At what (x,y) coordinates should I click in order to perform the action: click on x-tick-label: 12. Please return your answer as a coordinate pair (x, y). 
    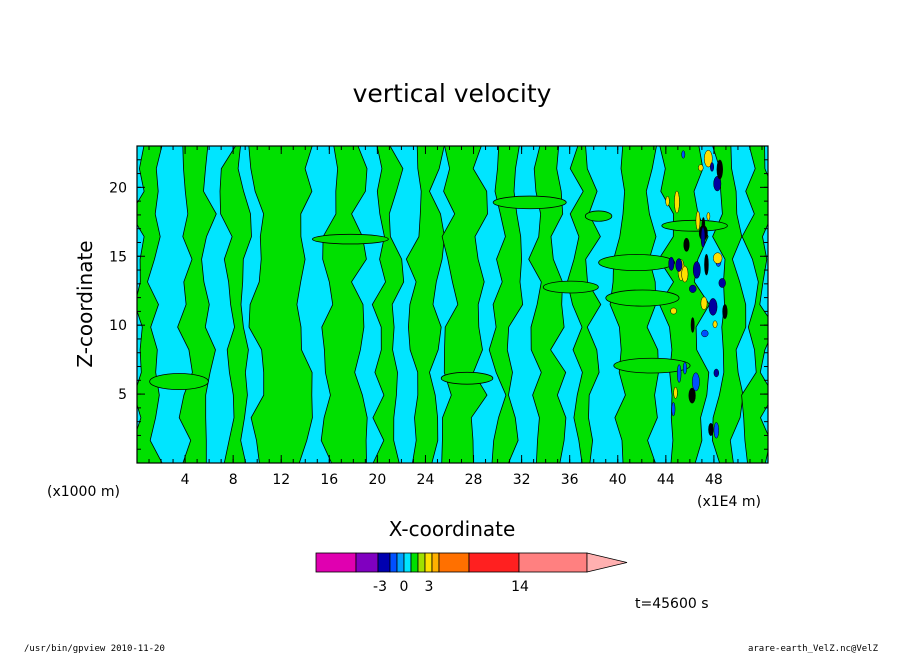
    Looking at the image, I should click on (281, 480).